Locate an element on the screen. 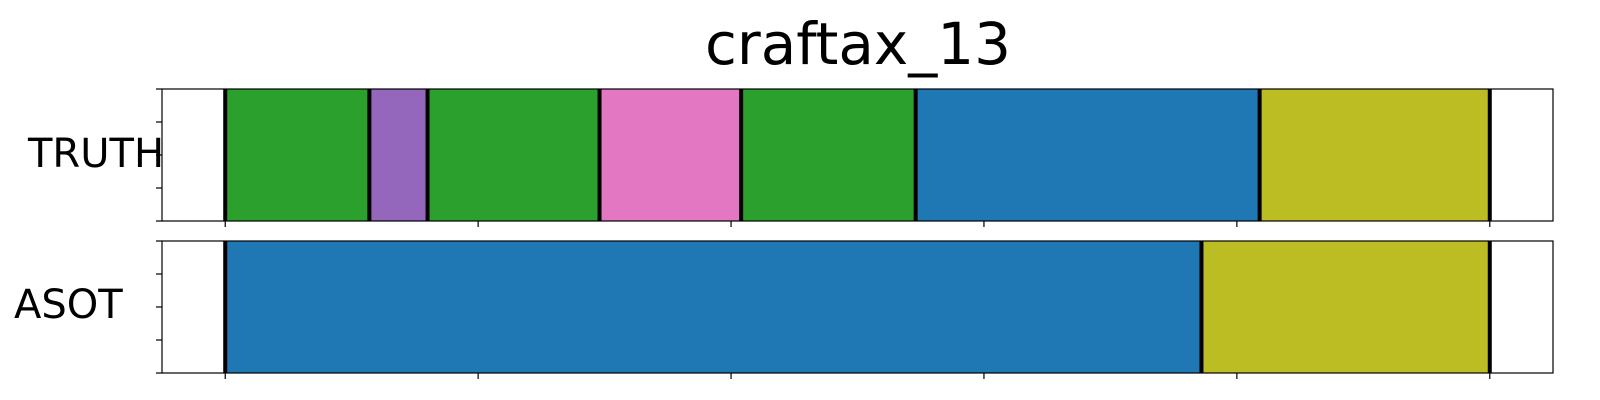 Image resolution: width=1600 pixels, height=400 pixels. chart-title: craftax_13 is located at coordinates (858, 44).